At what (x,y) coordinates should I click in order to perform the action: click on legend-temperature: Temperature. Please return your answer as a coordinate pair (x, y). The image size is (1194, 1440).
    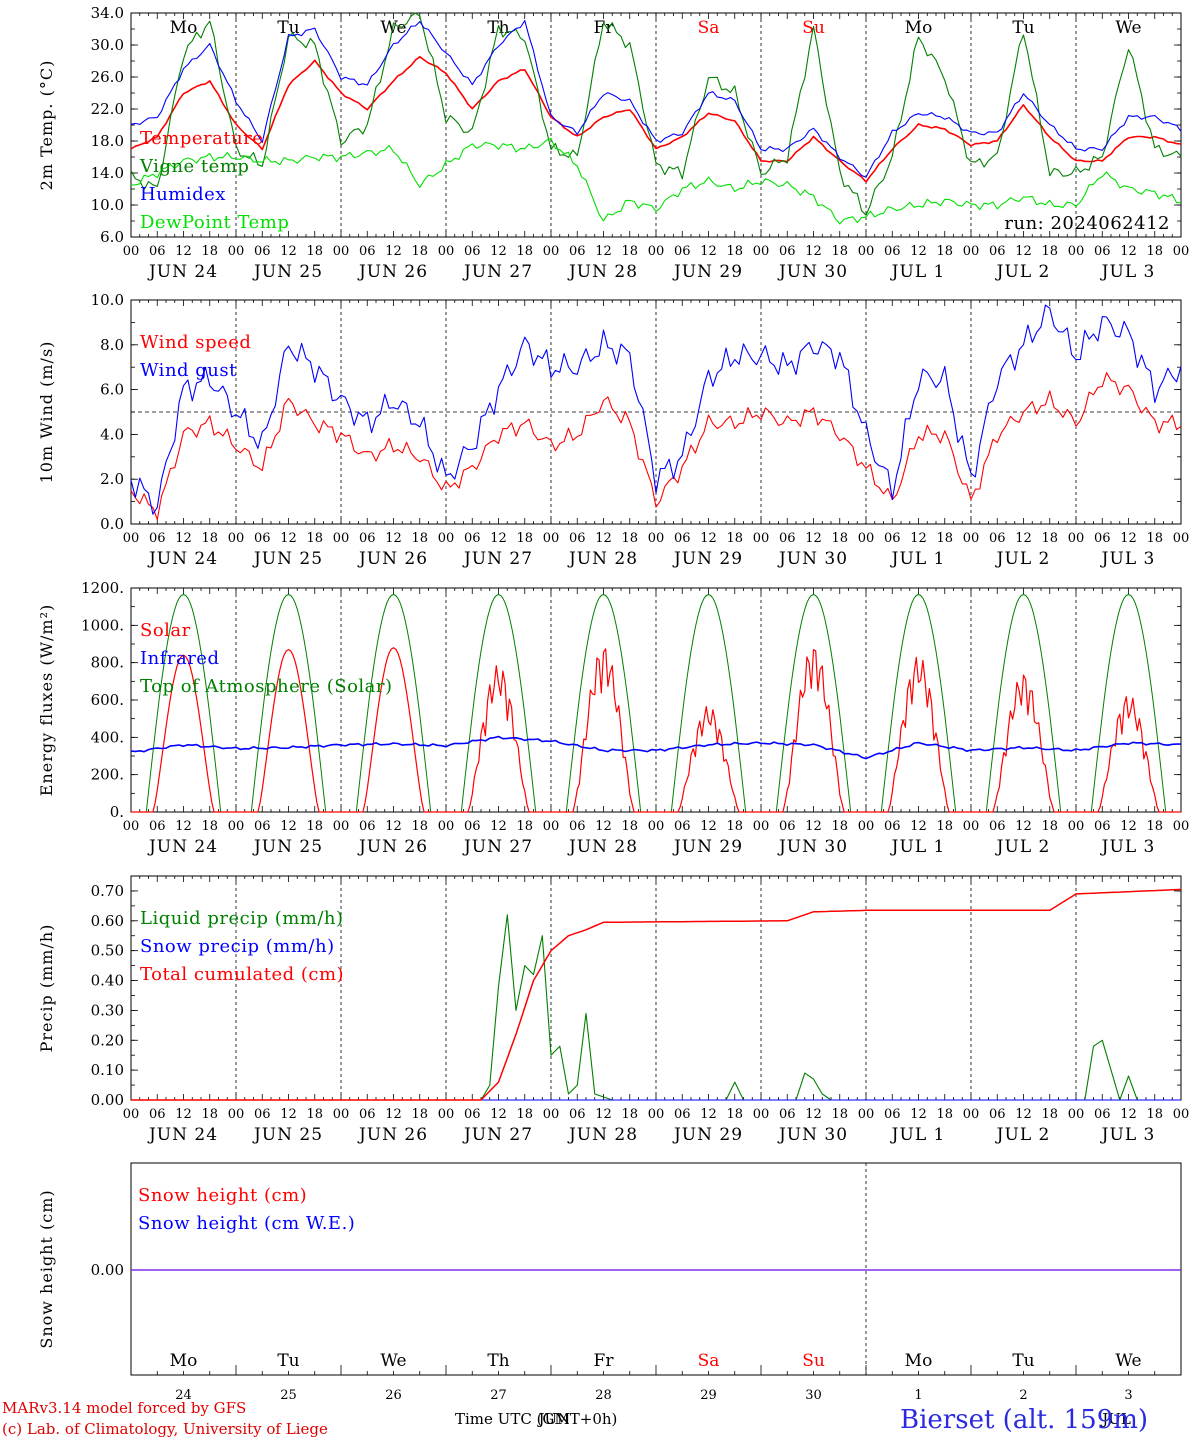
    Looking at the image, I should click on (201, 138).